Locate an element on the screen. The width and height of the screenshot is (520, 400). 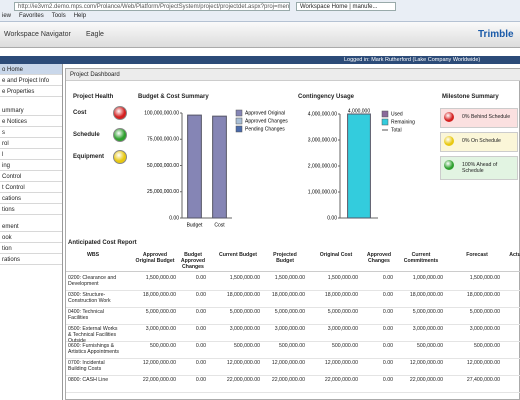
column-header: WBS is located at coordinates (93, 255).